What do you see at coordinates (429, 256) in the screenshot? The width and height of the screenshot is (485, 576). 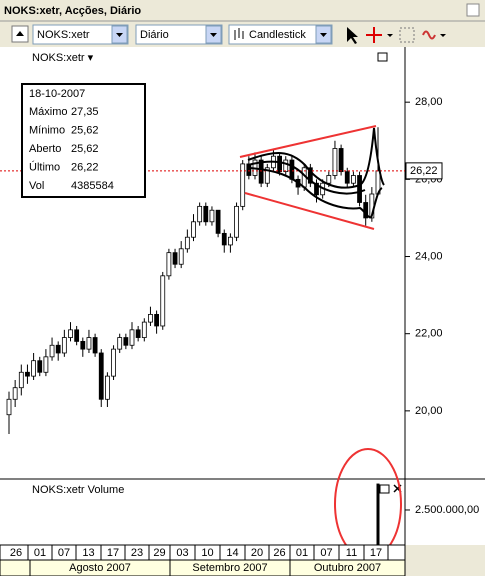 I see `y-tick-label: 24,00` at bounding box center [429, 256].